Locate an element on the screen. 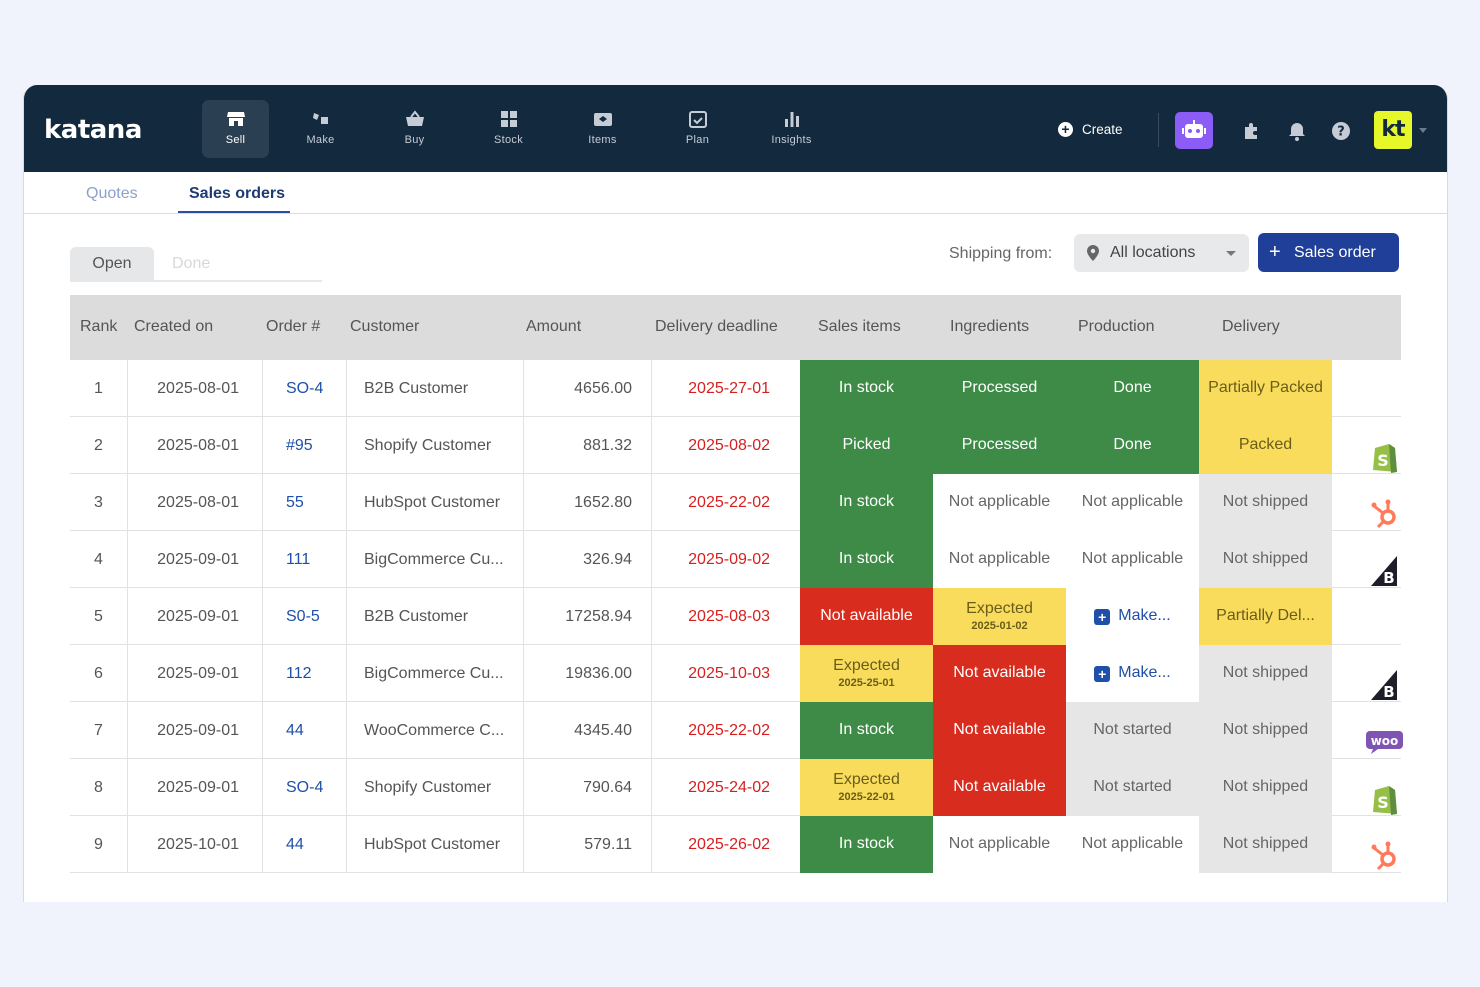 The height and width of the screenshot is (987, 1480). amount-cell: 790.64 is located at coordinates (588, 787).